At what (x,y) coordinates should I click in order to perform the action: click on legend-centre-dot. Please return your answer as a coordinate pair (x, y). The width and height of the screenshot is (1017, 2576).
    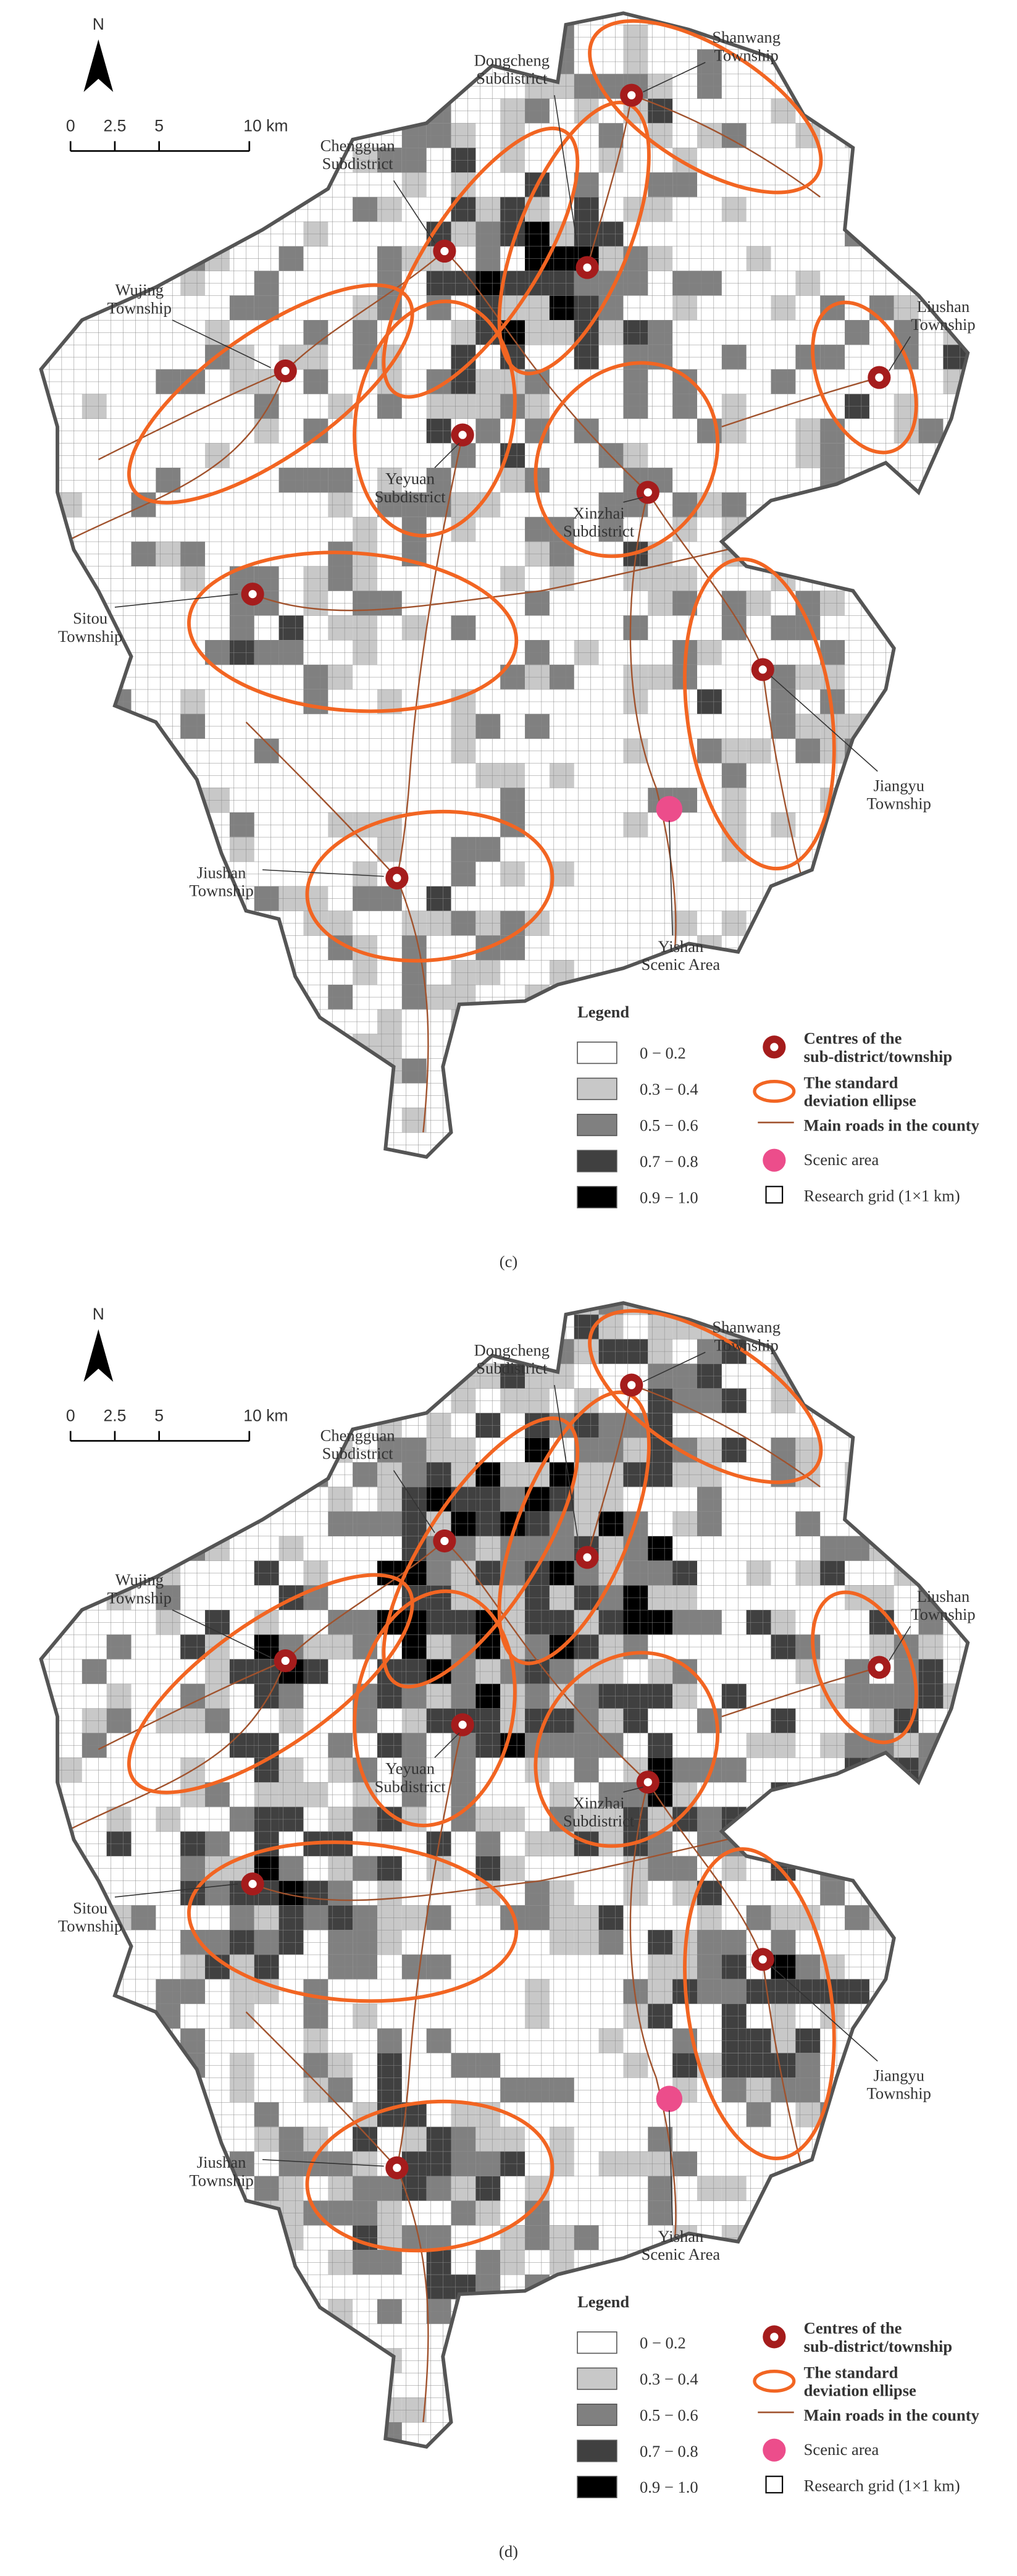
    Looking at the image, I should click on (774, 2337).